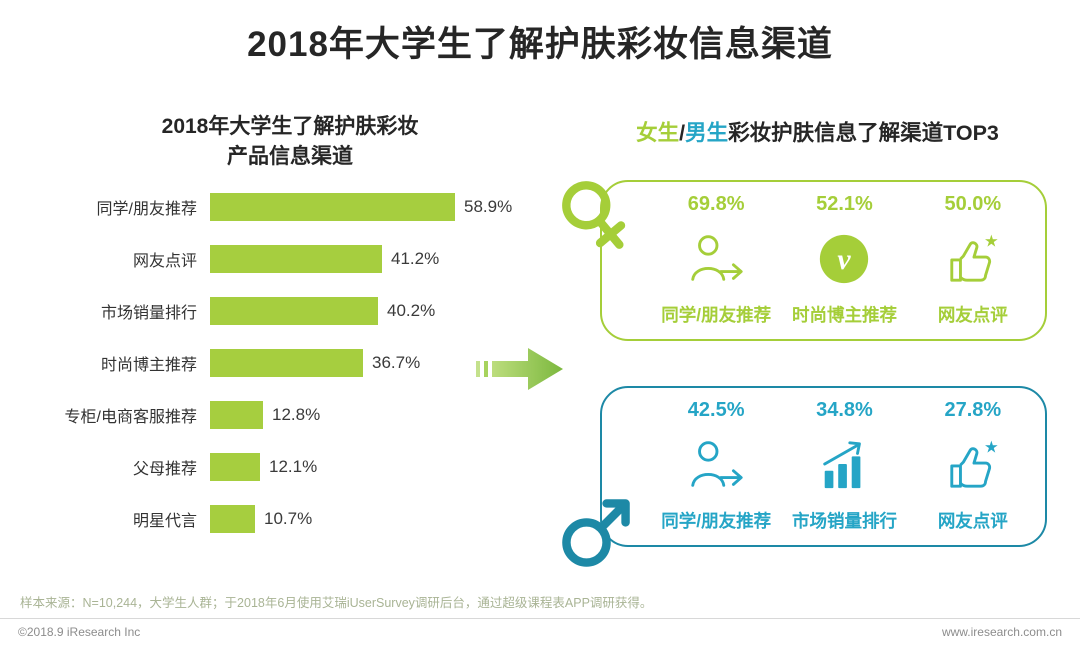 The height and width of the screenshot is (645, 1080). I want to click on page-title: 2018年大学生了解护肤彩妆信息渠道, so click(540, 44).